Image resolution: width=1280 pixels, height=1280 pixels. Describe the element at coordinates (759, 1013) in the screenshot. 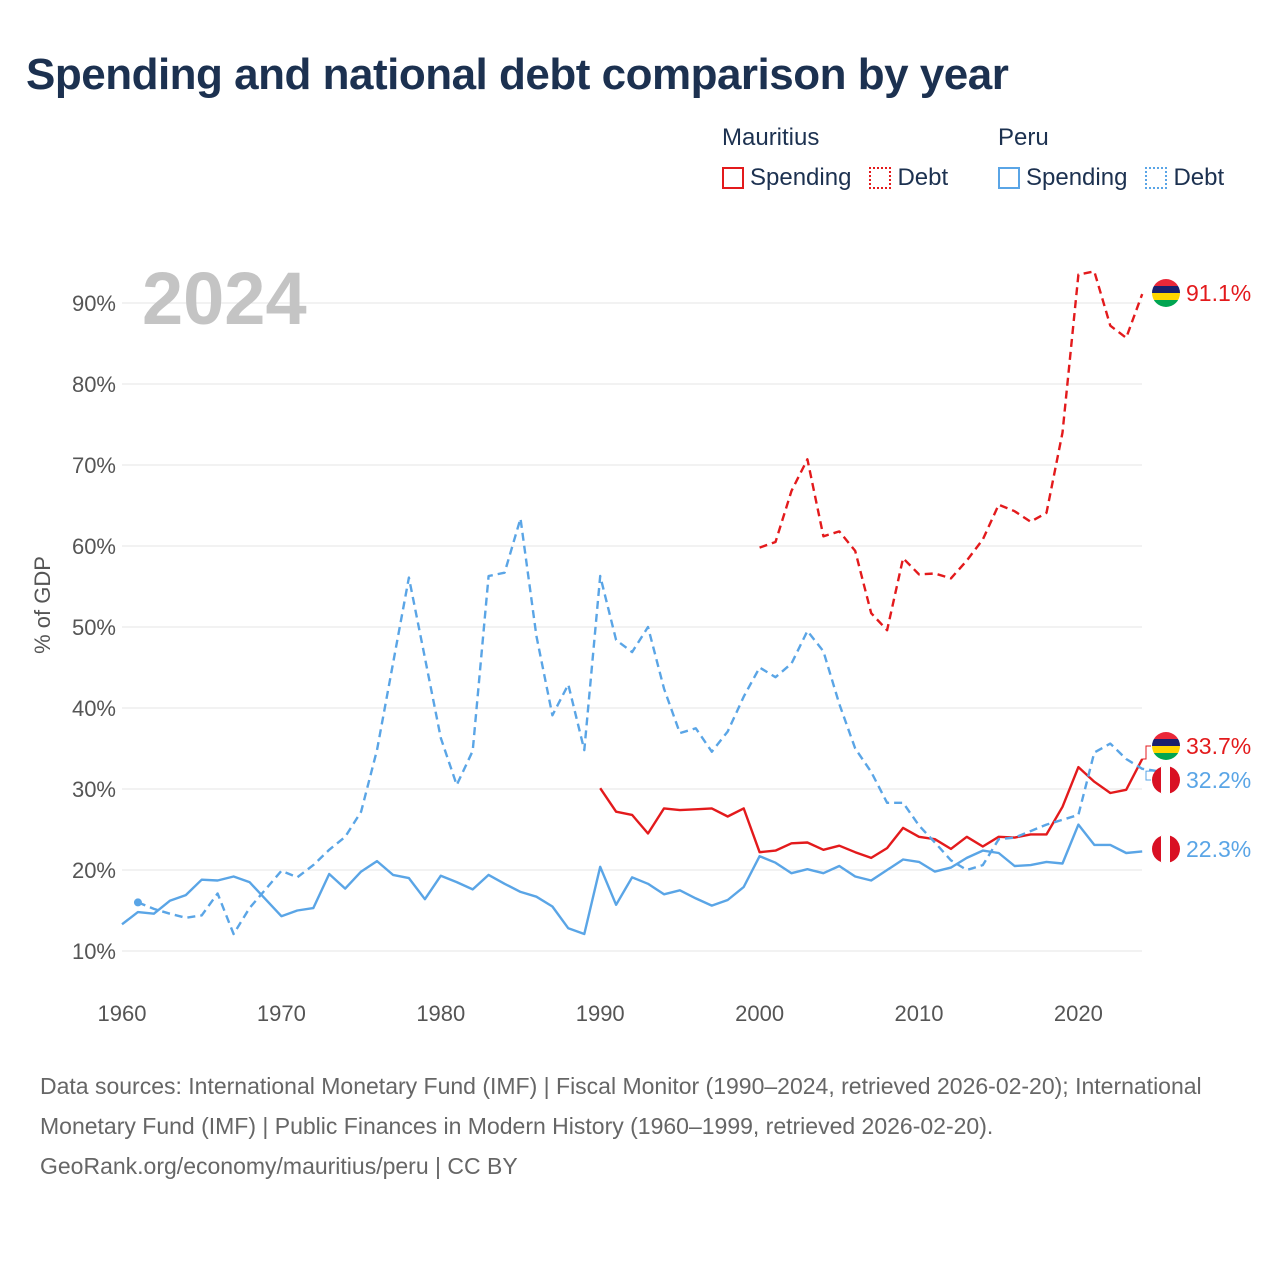

I see `x-tick-label: 2000` at that location.